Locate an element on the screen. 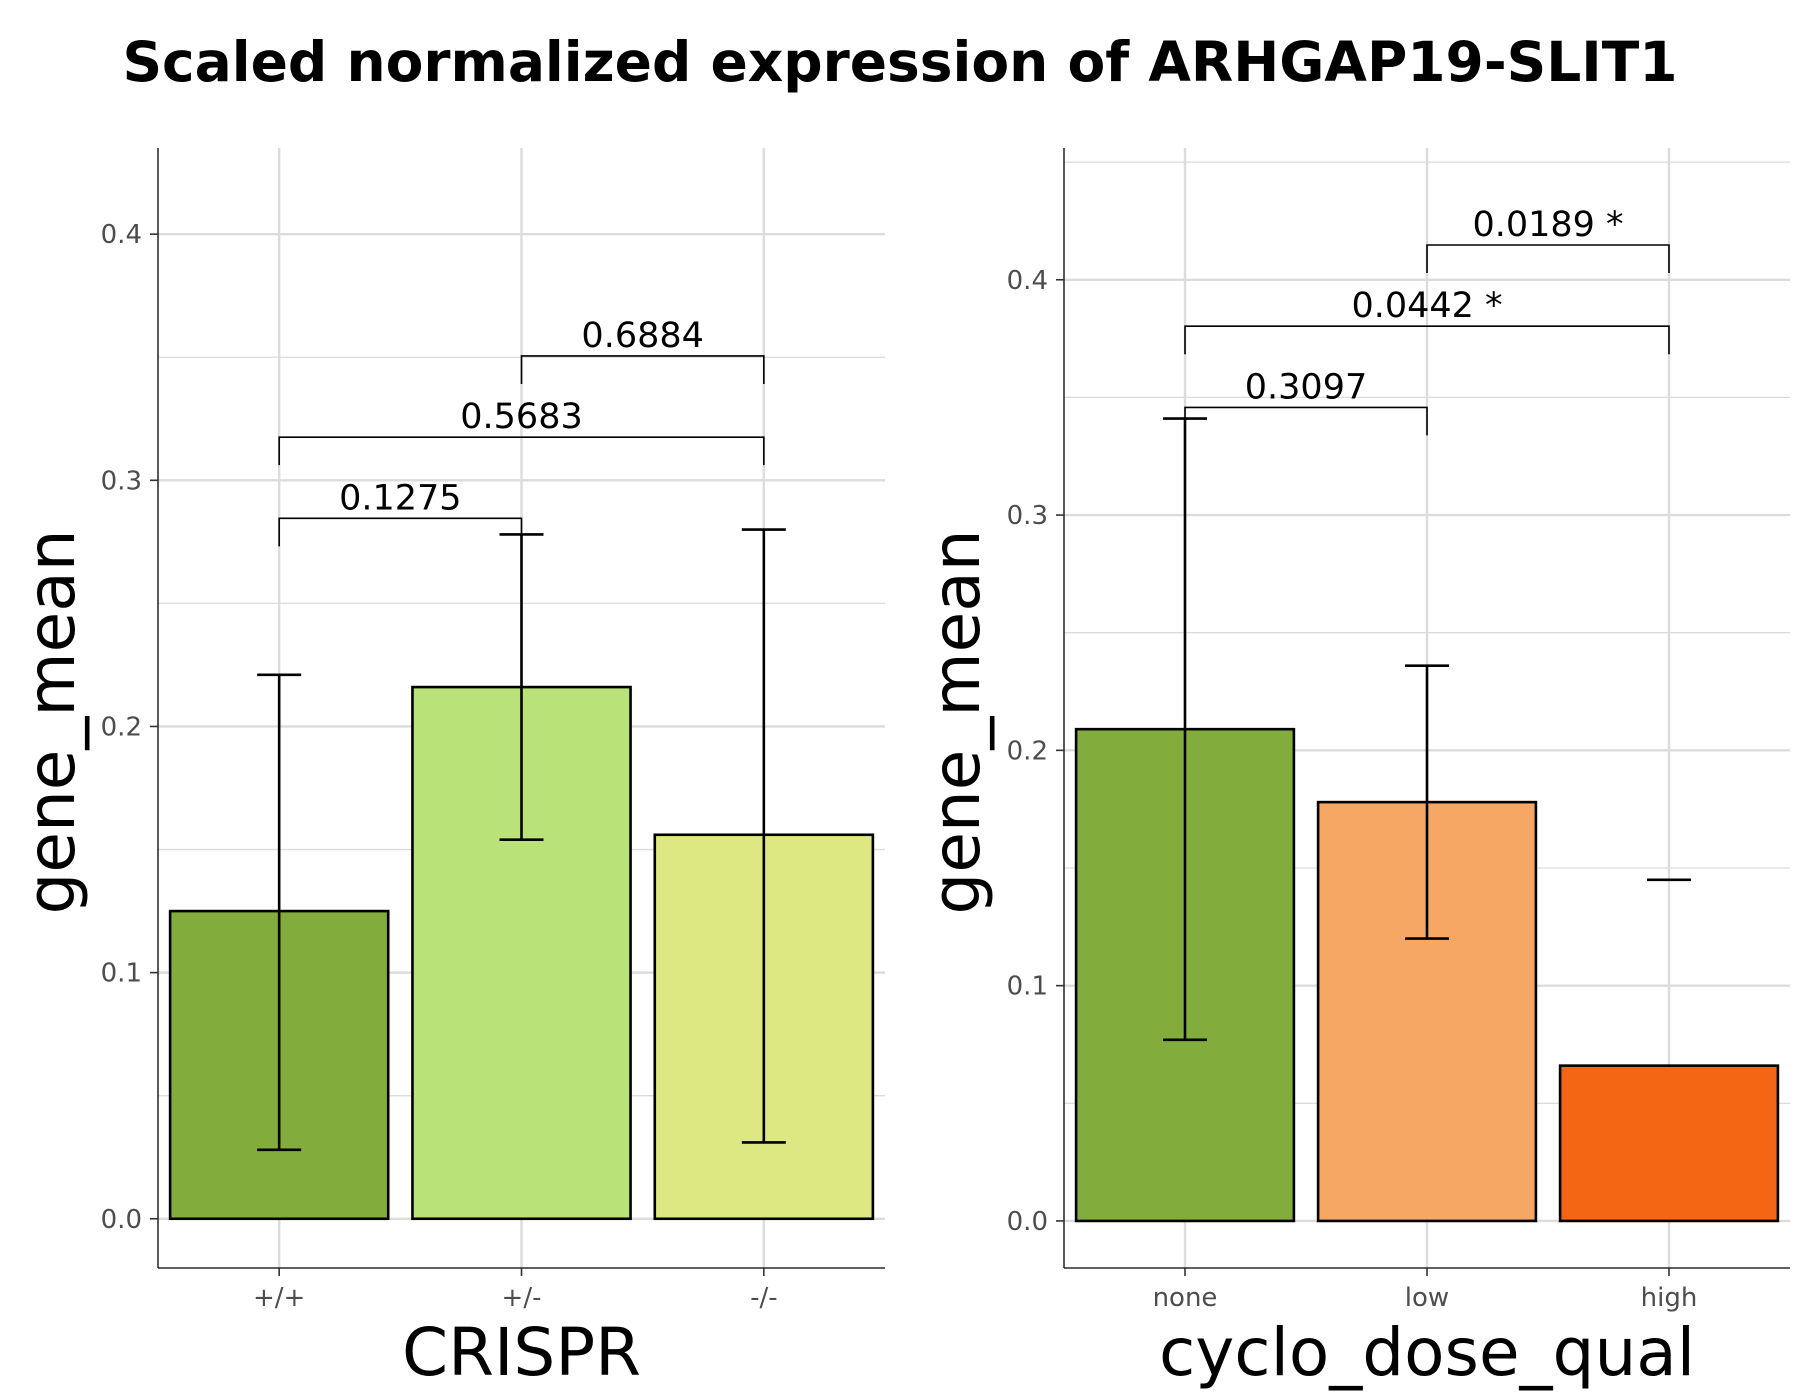 Image resolution: width=1800 pixels, height=1400 pixels. x-tick-label: none is located at coordinates (1185, 1298).